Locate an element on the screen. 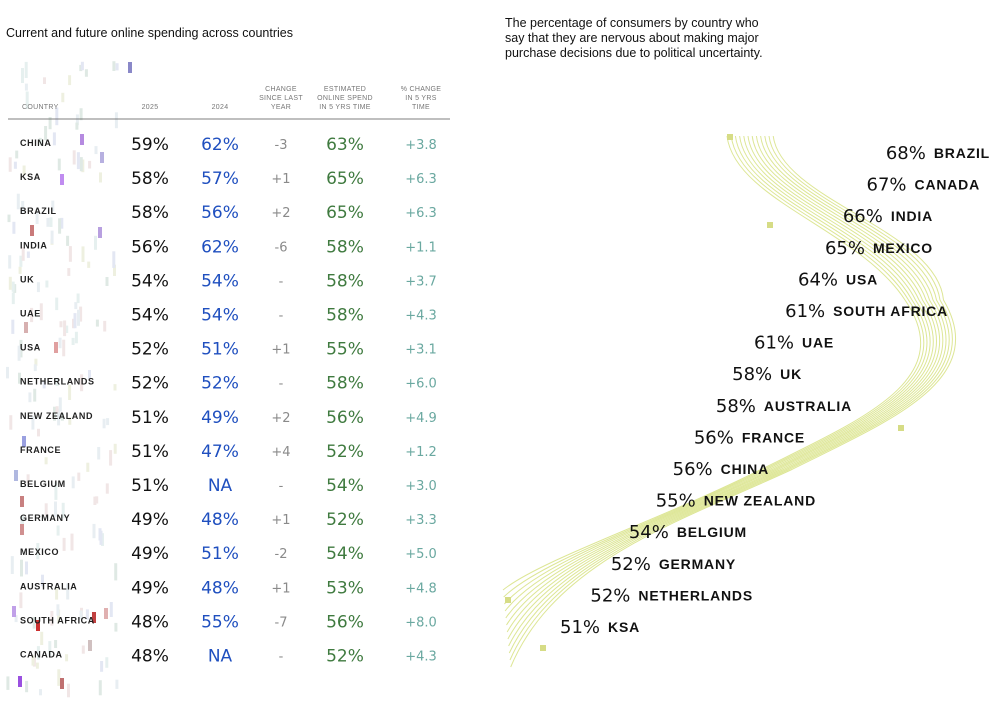 The height and width of the screenshot is (714, 1000). header-label: ESTIMATED is located at coordinates (345, 89).